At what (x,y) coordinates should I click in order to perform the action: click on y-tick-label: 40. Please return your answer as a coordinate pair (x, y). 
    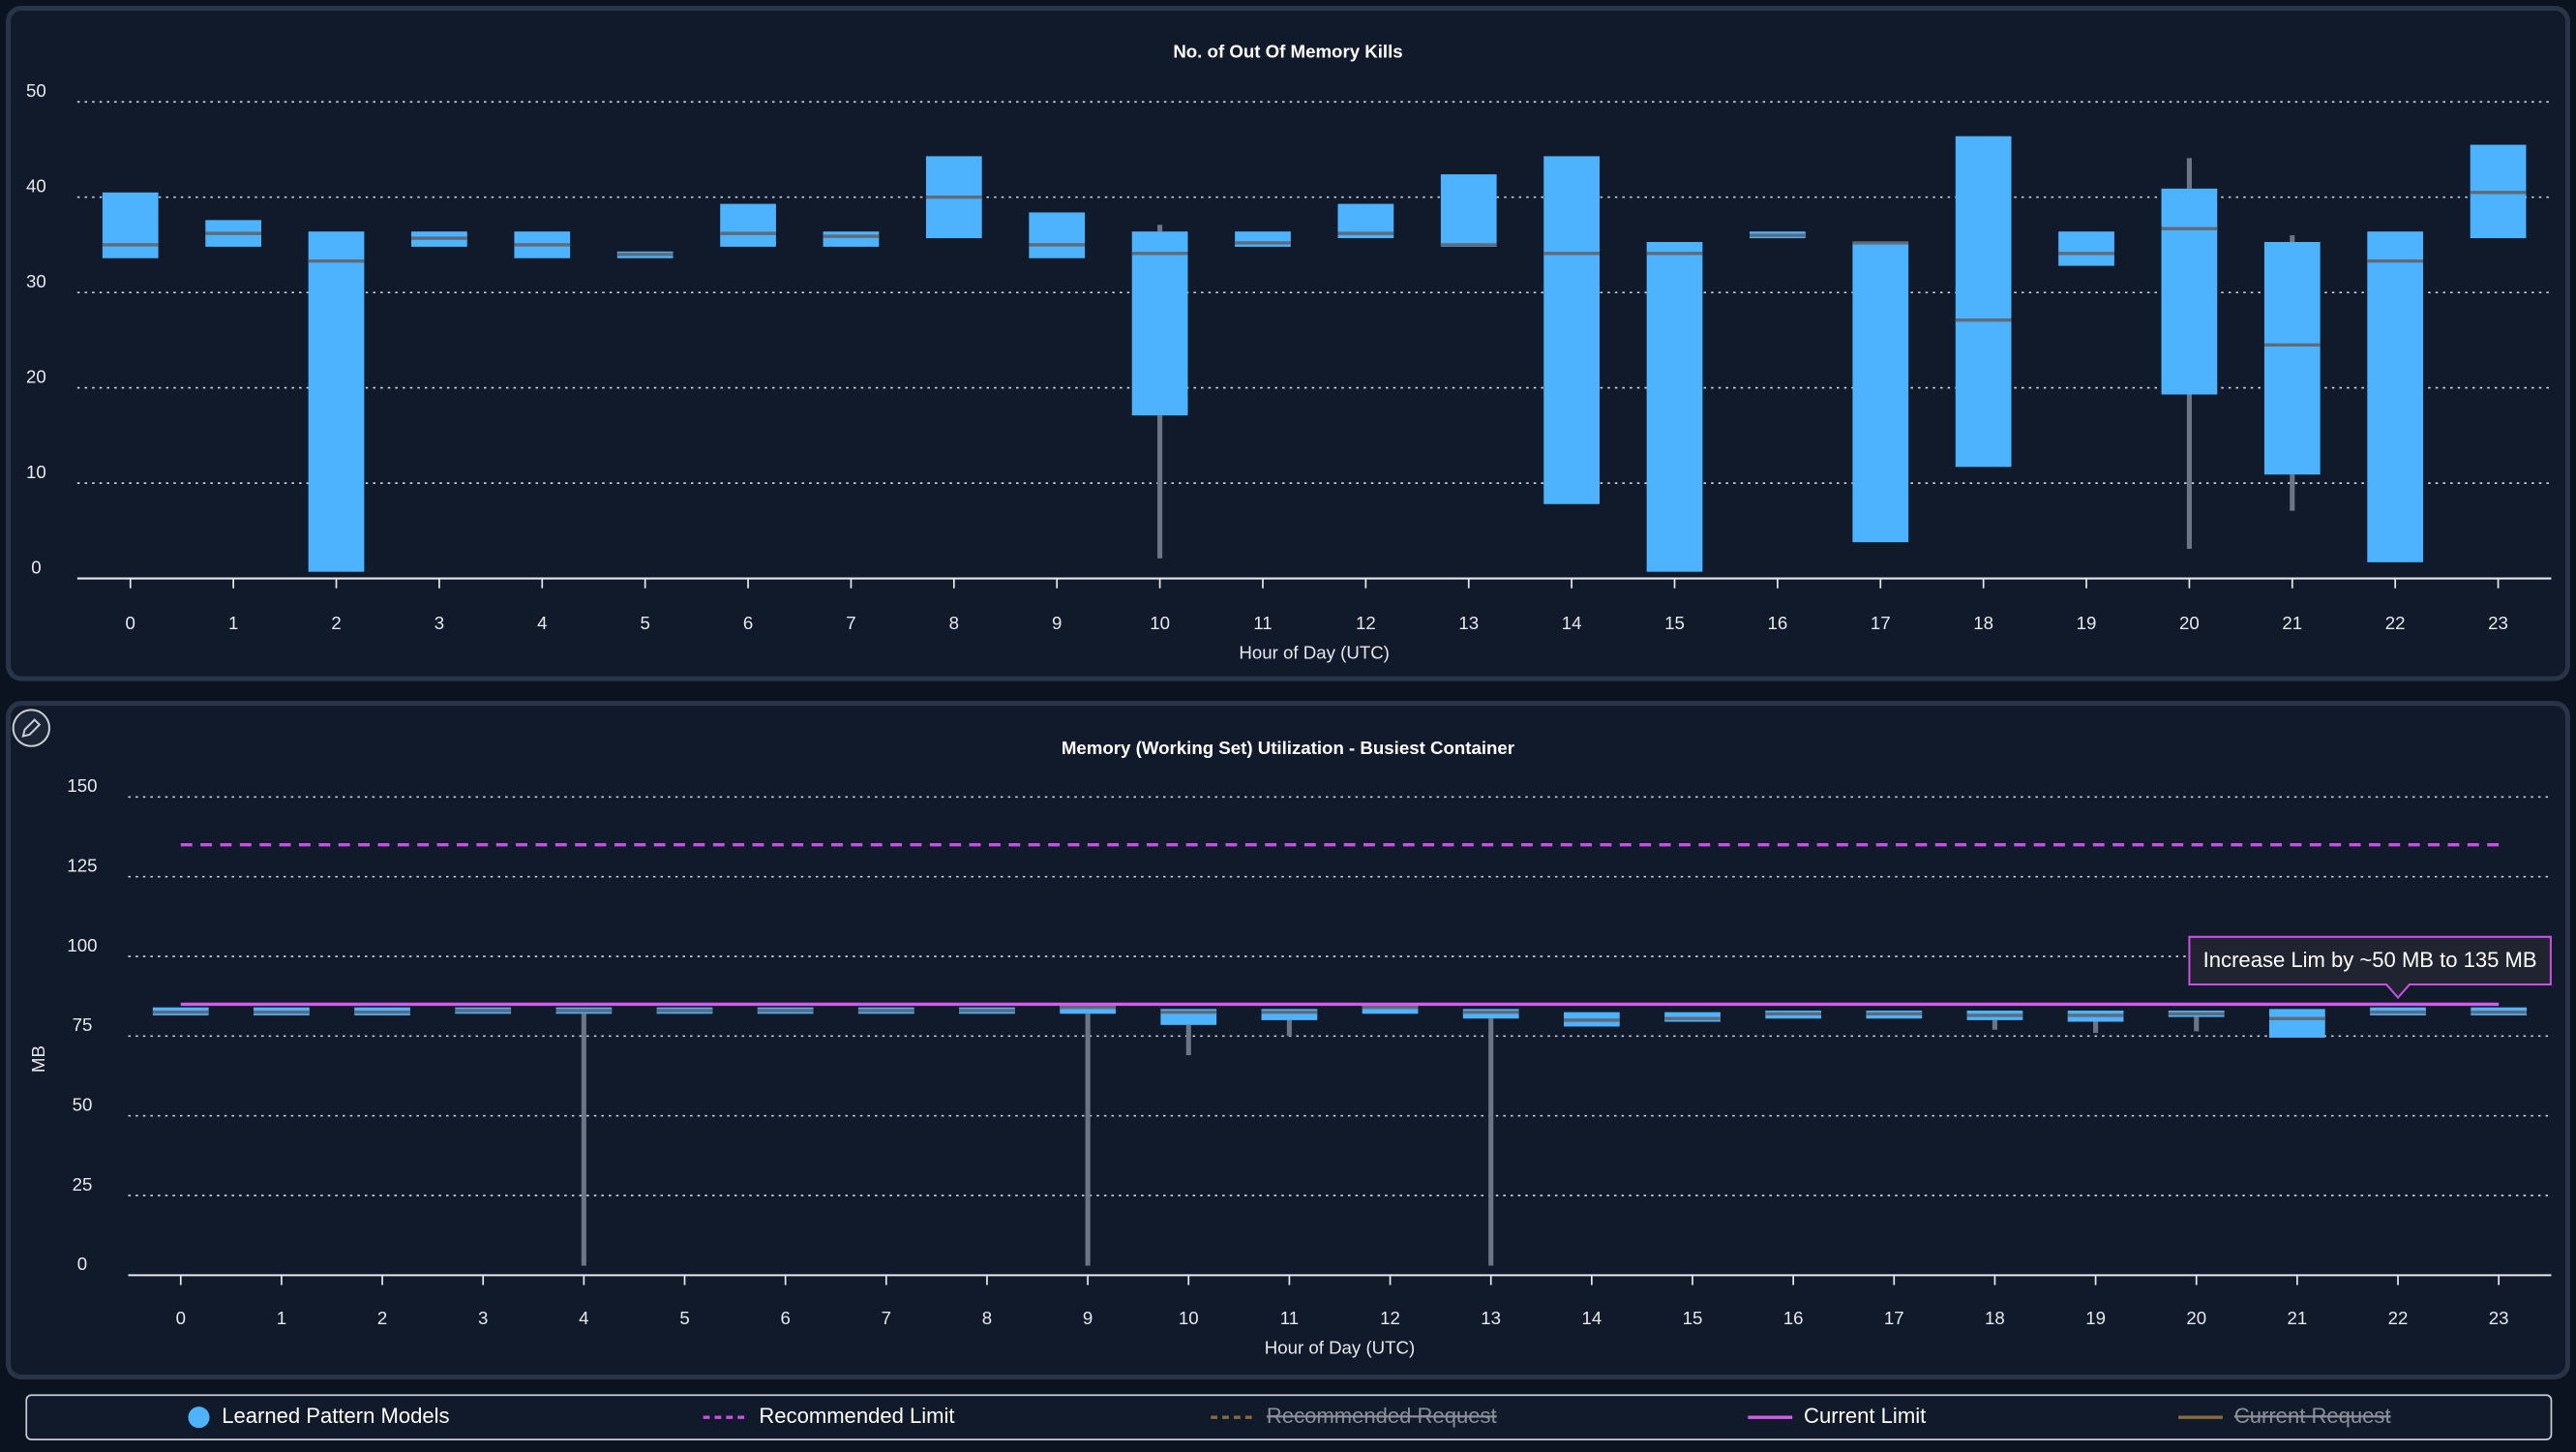
    Looking at the image, I should click on (36, 185).